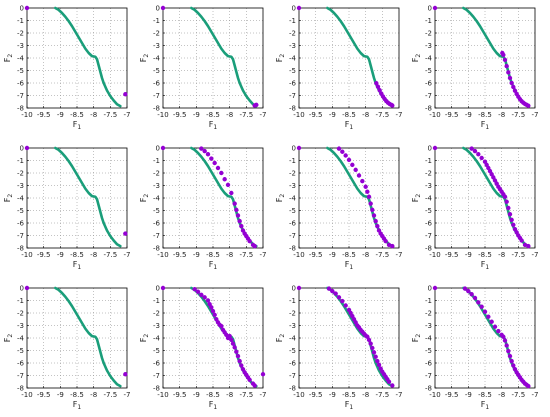 This screenshot has height=417, width=550. What do you see at coordinates (298, 395) in the screenshot?
I see `x-tick-label: -10` at bounding box center [298, 395].